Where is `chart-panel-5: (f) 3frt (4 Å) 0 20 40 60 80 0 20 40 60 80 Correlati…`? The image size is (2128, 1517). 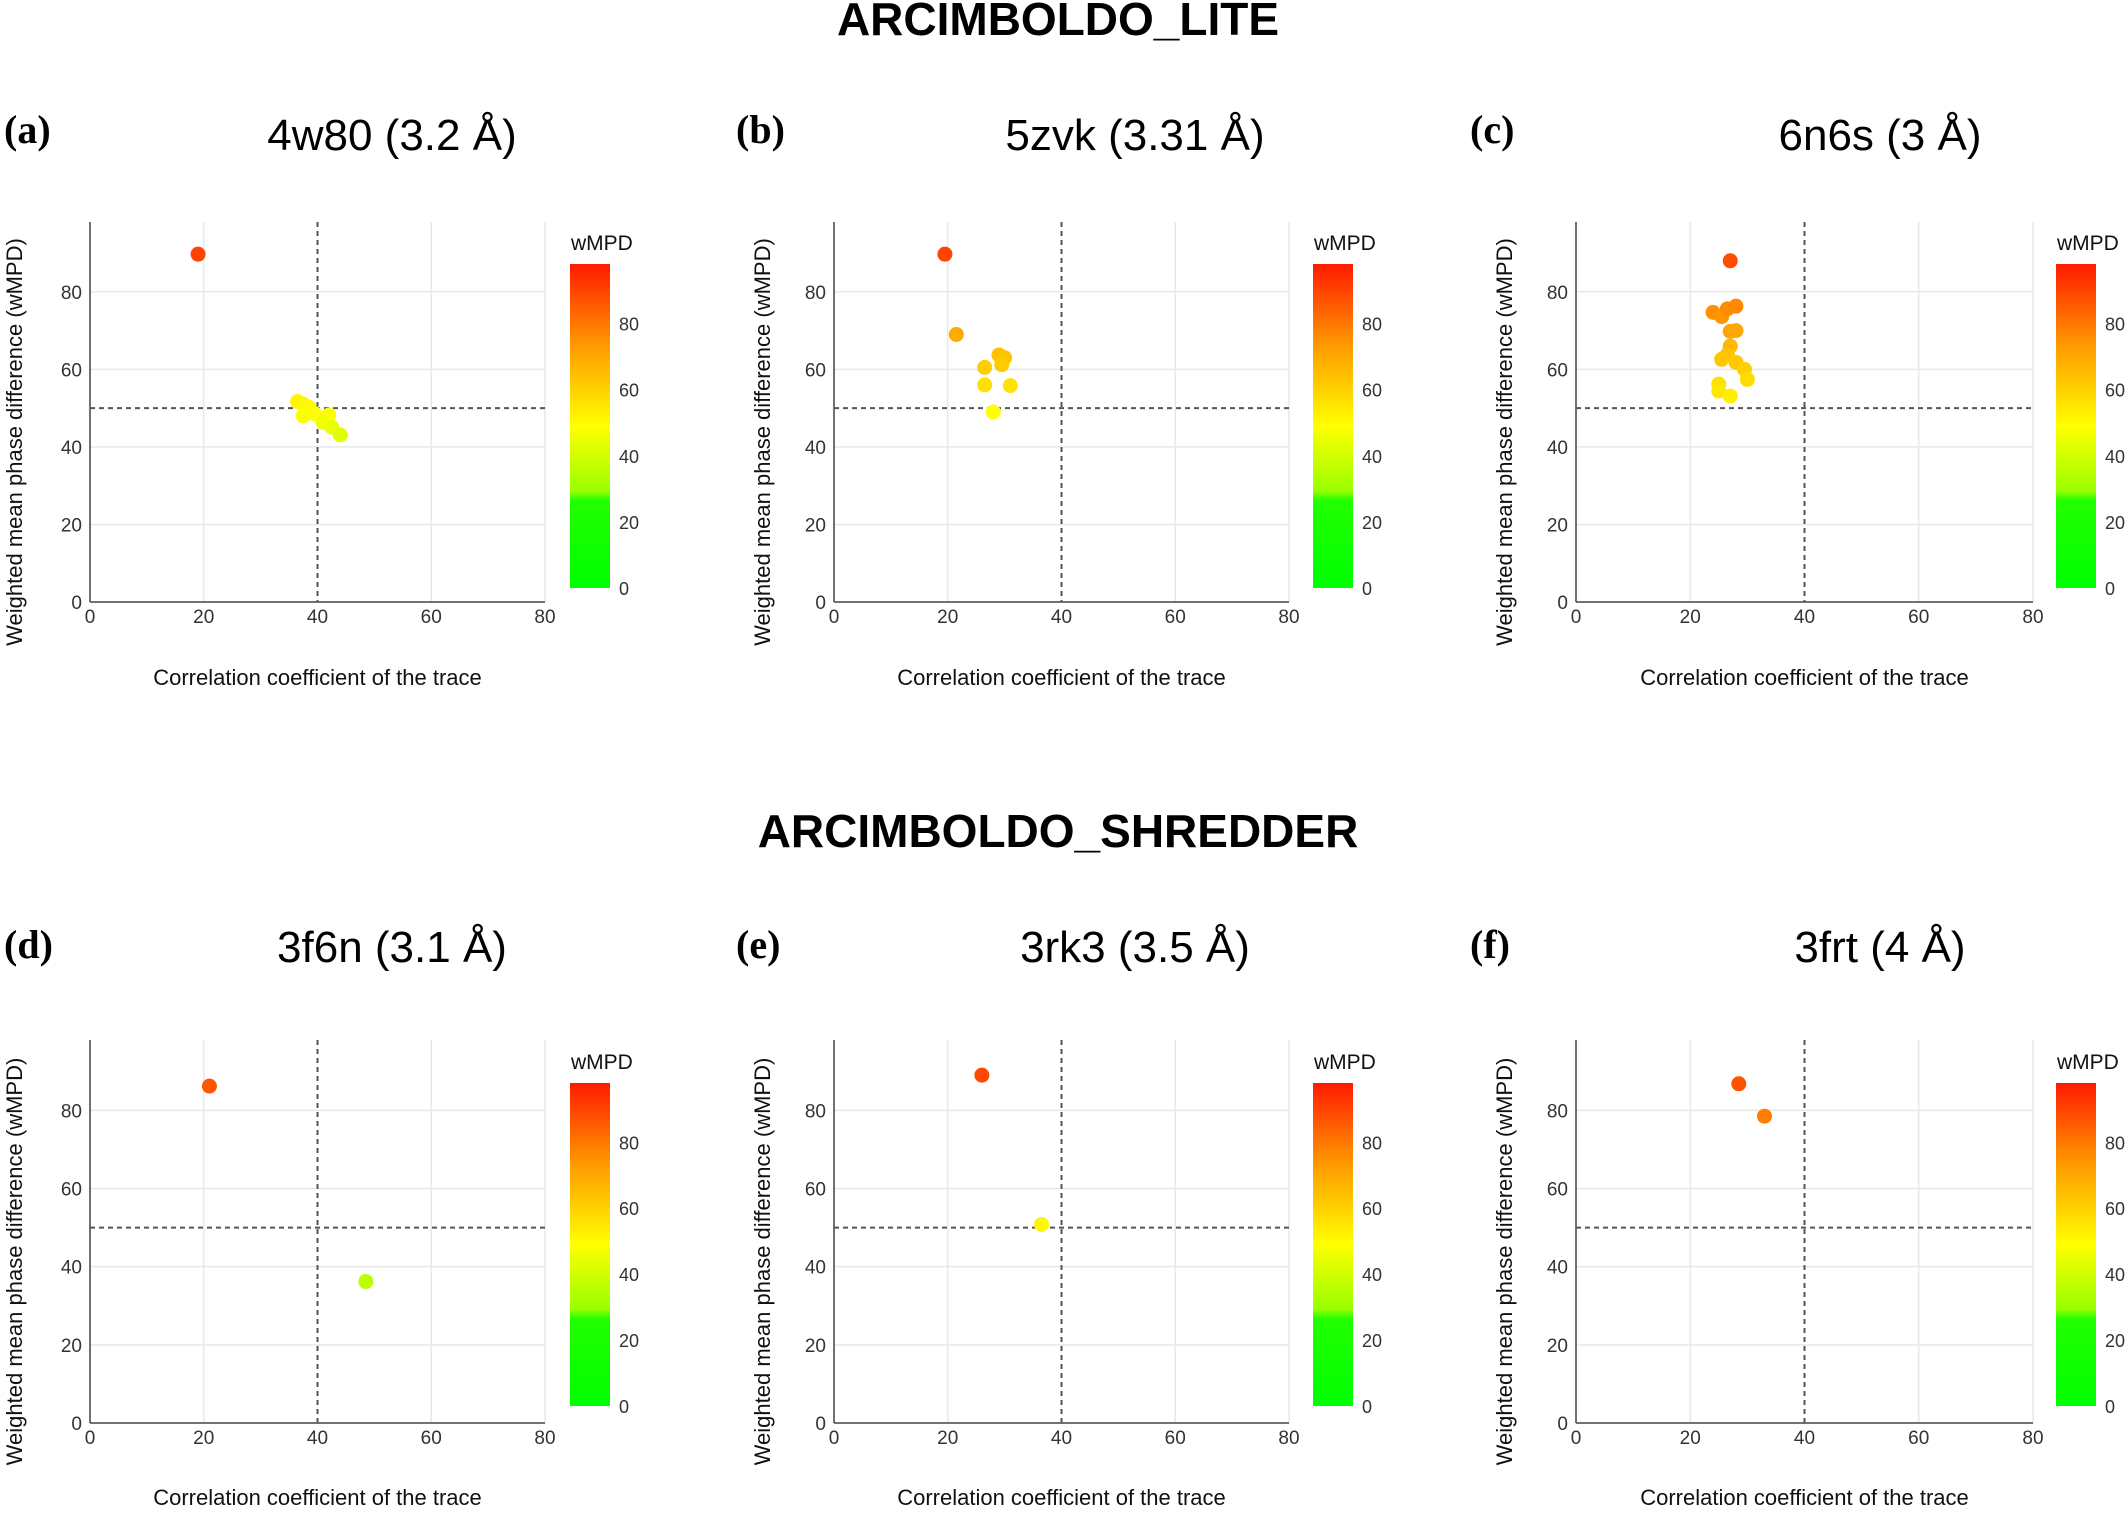
chart-panel-5: (f) 3frt (4 Å) 0 20 40 60 80 0 20 40 60 80 Correlati… is located at coordinates (1797, 1216).